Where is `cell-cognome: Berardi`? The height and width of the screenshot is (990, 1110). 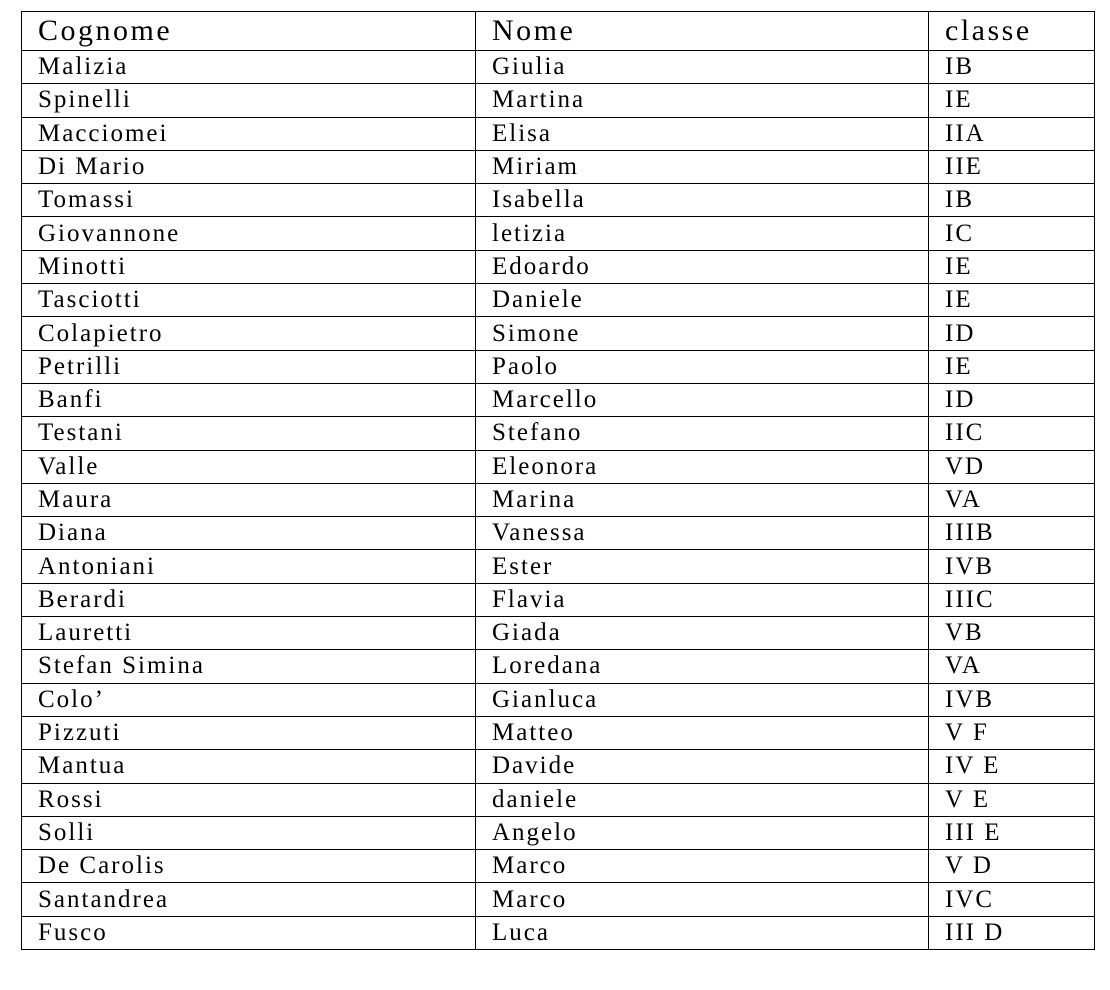 cell-cognome: Berardi is located at coordinates (248, 600).